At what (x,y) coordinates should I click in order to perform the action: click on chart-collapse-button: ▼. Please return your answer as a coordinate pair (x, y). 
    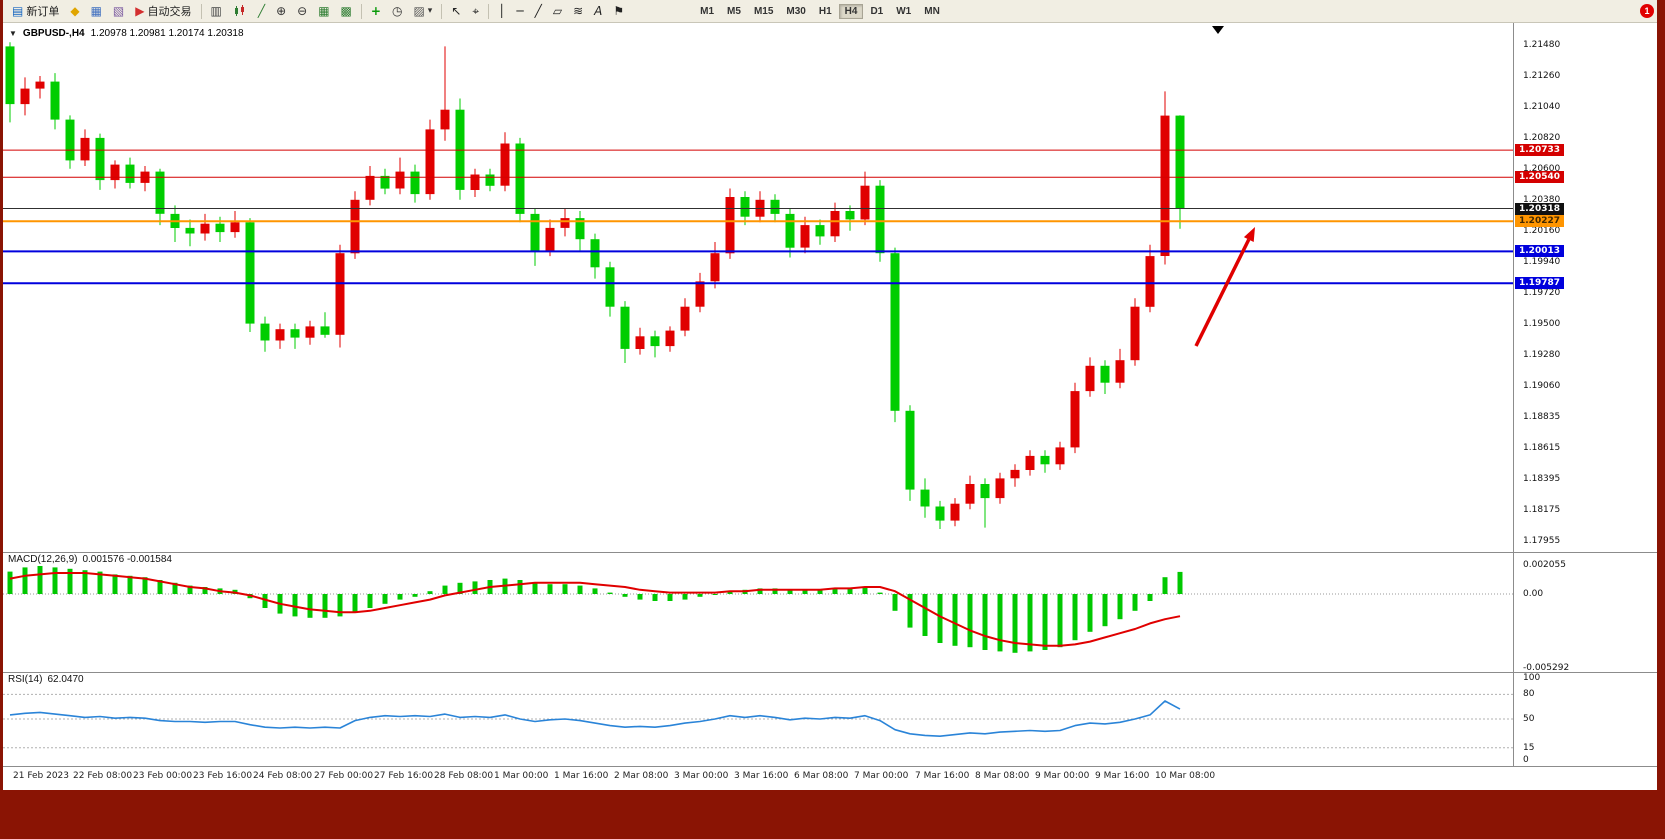
    Looking at the image, I should click on (13, 33).